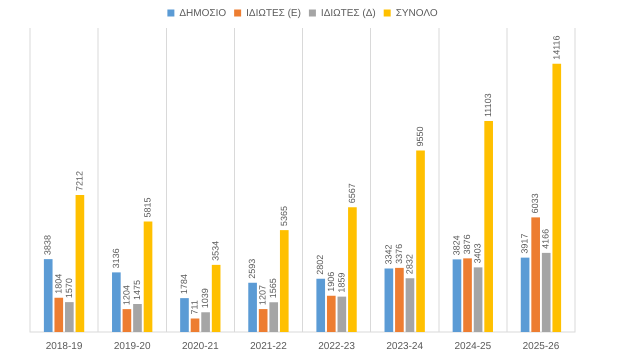 This screenshot has height=364, width=625. What do you see at coordinates (348, 13) in the screenshot?
I see `legend-label: ΙΔΙΩΤΕΣ (Δ)` at bounding box center [348, 13].